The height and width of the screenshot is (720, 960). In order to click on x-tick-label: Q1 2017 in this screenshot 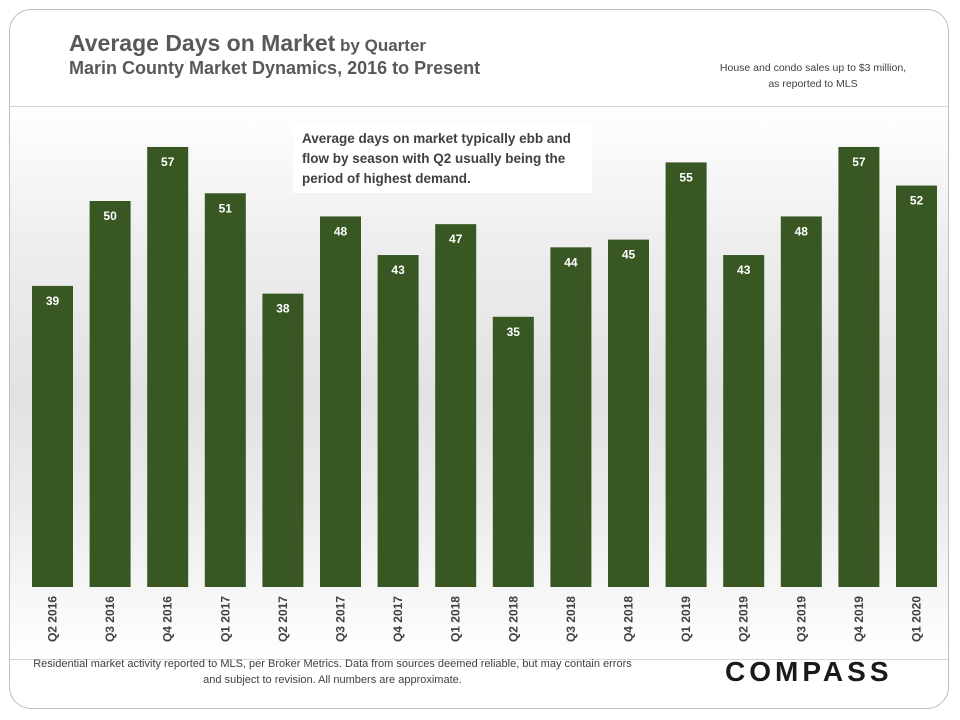, I will do `click(225, 619)`.